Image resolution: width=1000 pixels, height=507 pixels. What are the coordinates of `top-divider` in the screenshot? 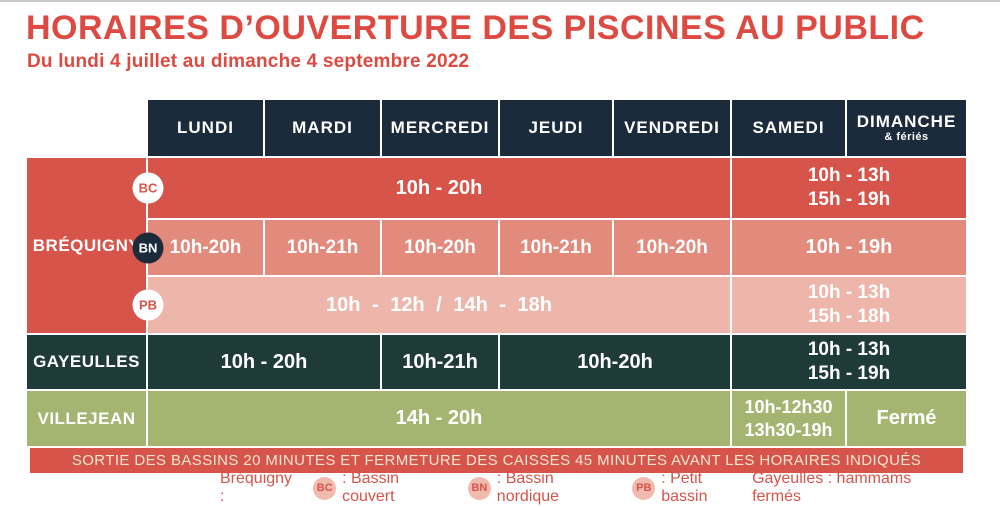 It's located at (500, 1).